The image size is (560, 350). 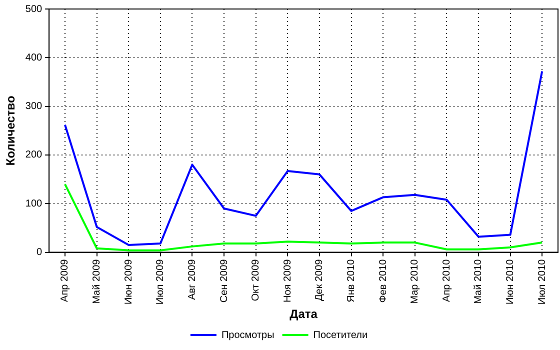 I want to click on x-tick-label: Дек 2009, so click(x=320, y=280).